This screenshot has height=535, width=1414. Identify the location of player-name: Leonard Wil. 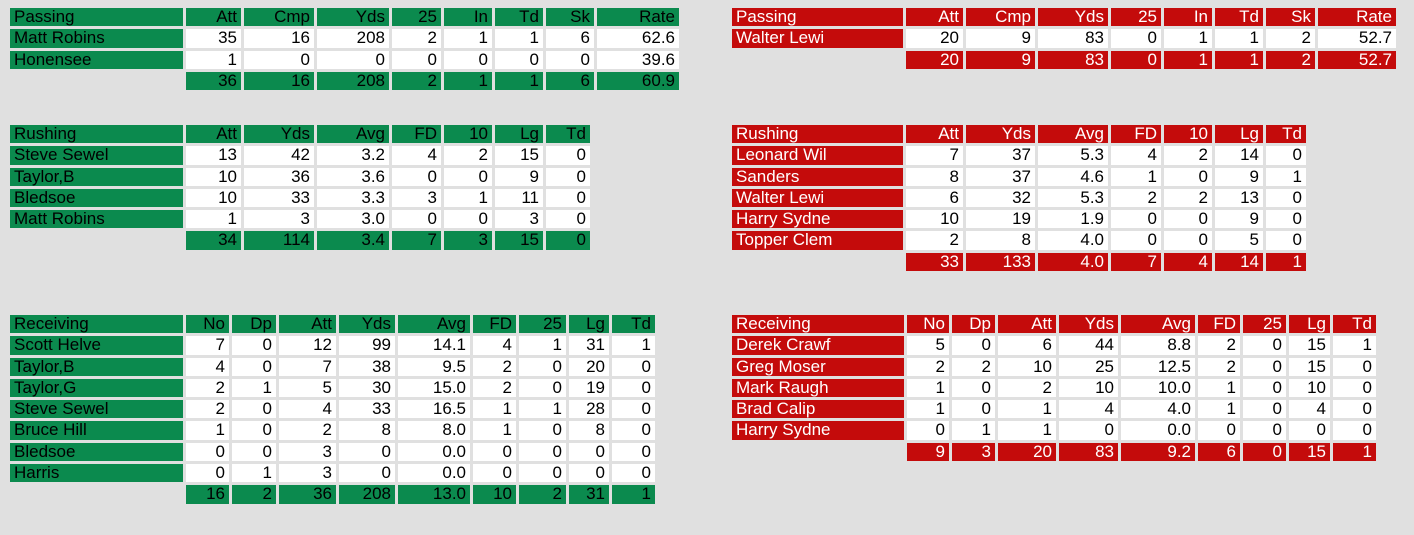
(817, 155).